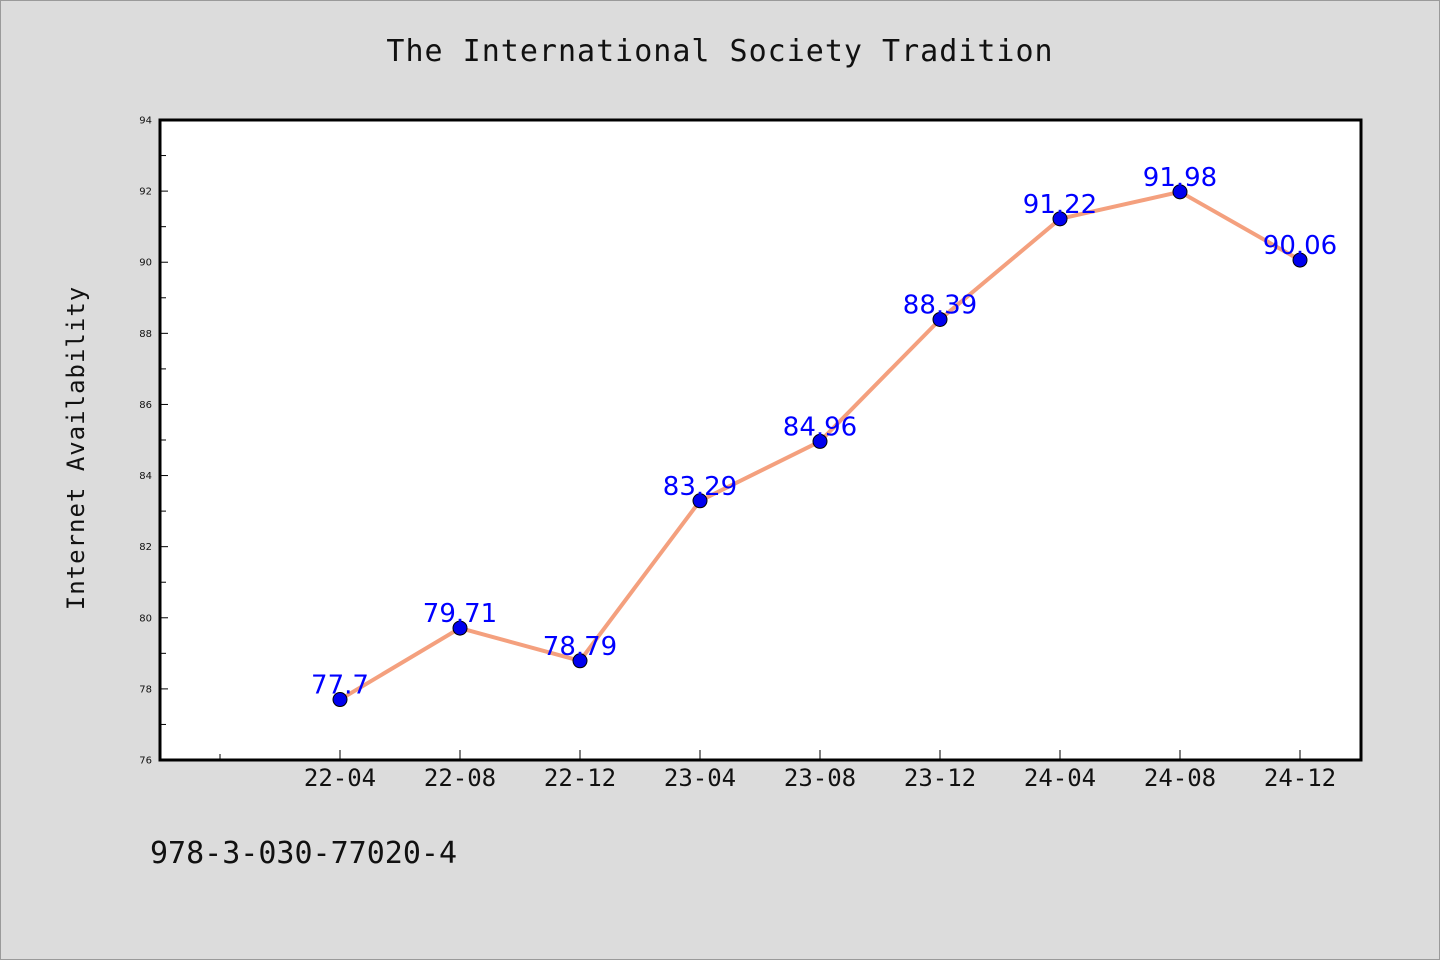 The image size is (1440, 960). What do you see at coordinates (460, 614) in the screenshot?
I see `data-label: 79.71` at bounding box center [460, 614].